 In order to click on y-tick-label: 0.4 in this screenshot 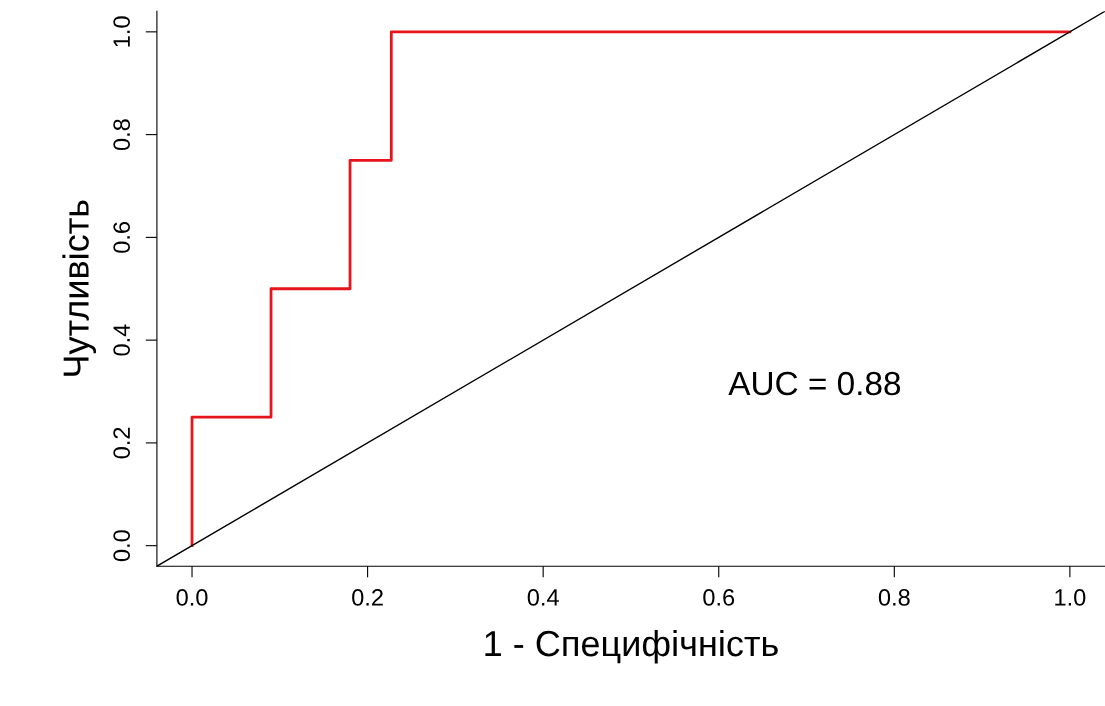, I will do `click(122, 340)`.